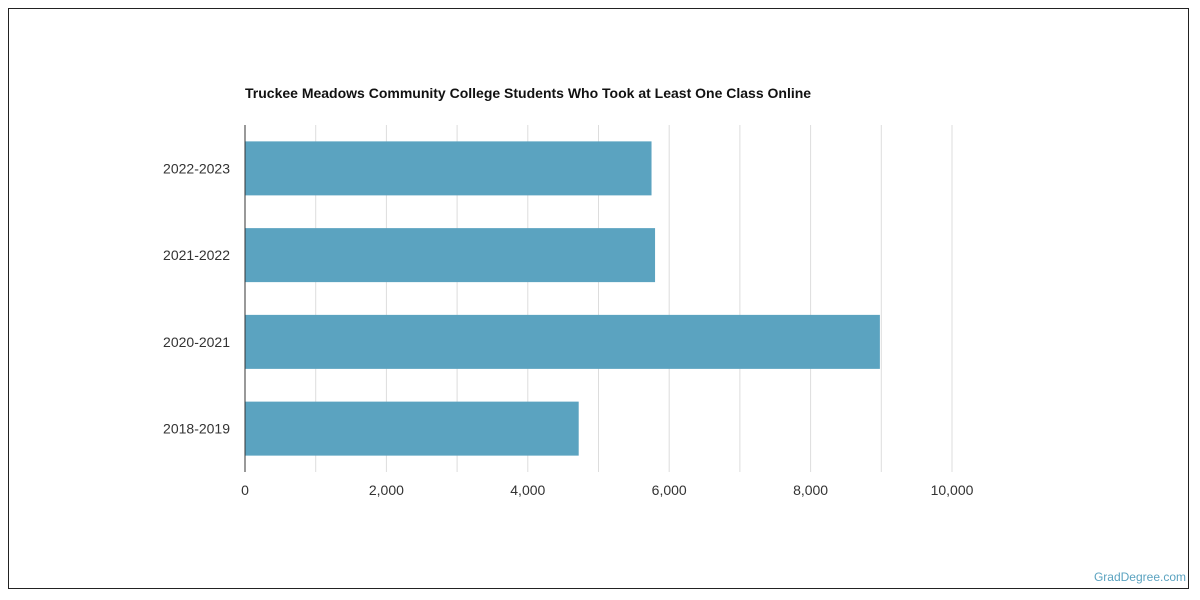  Describe the element at coordinates (1139, 577) in the screenshot. I see `source-link: GradDegree.com` at that location.